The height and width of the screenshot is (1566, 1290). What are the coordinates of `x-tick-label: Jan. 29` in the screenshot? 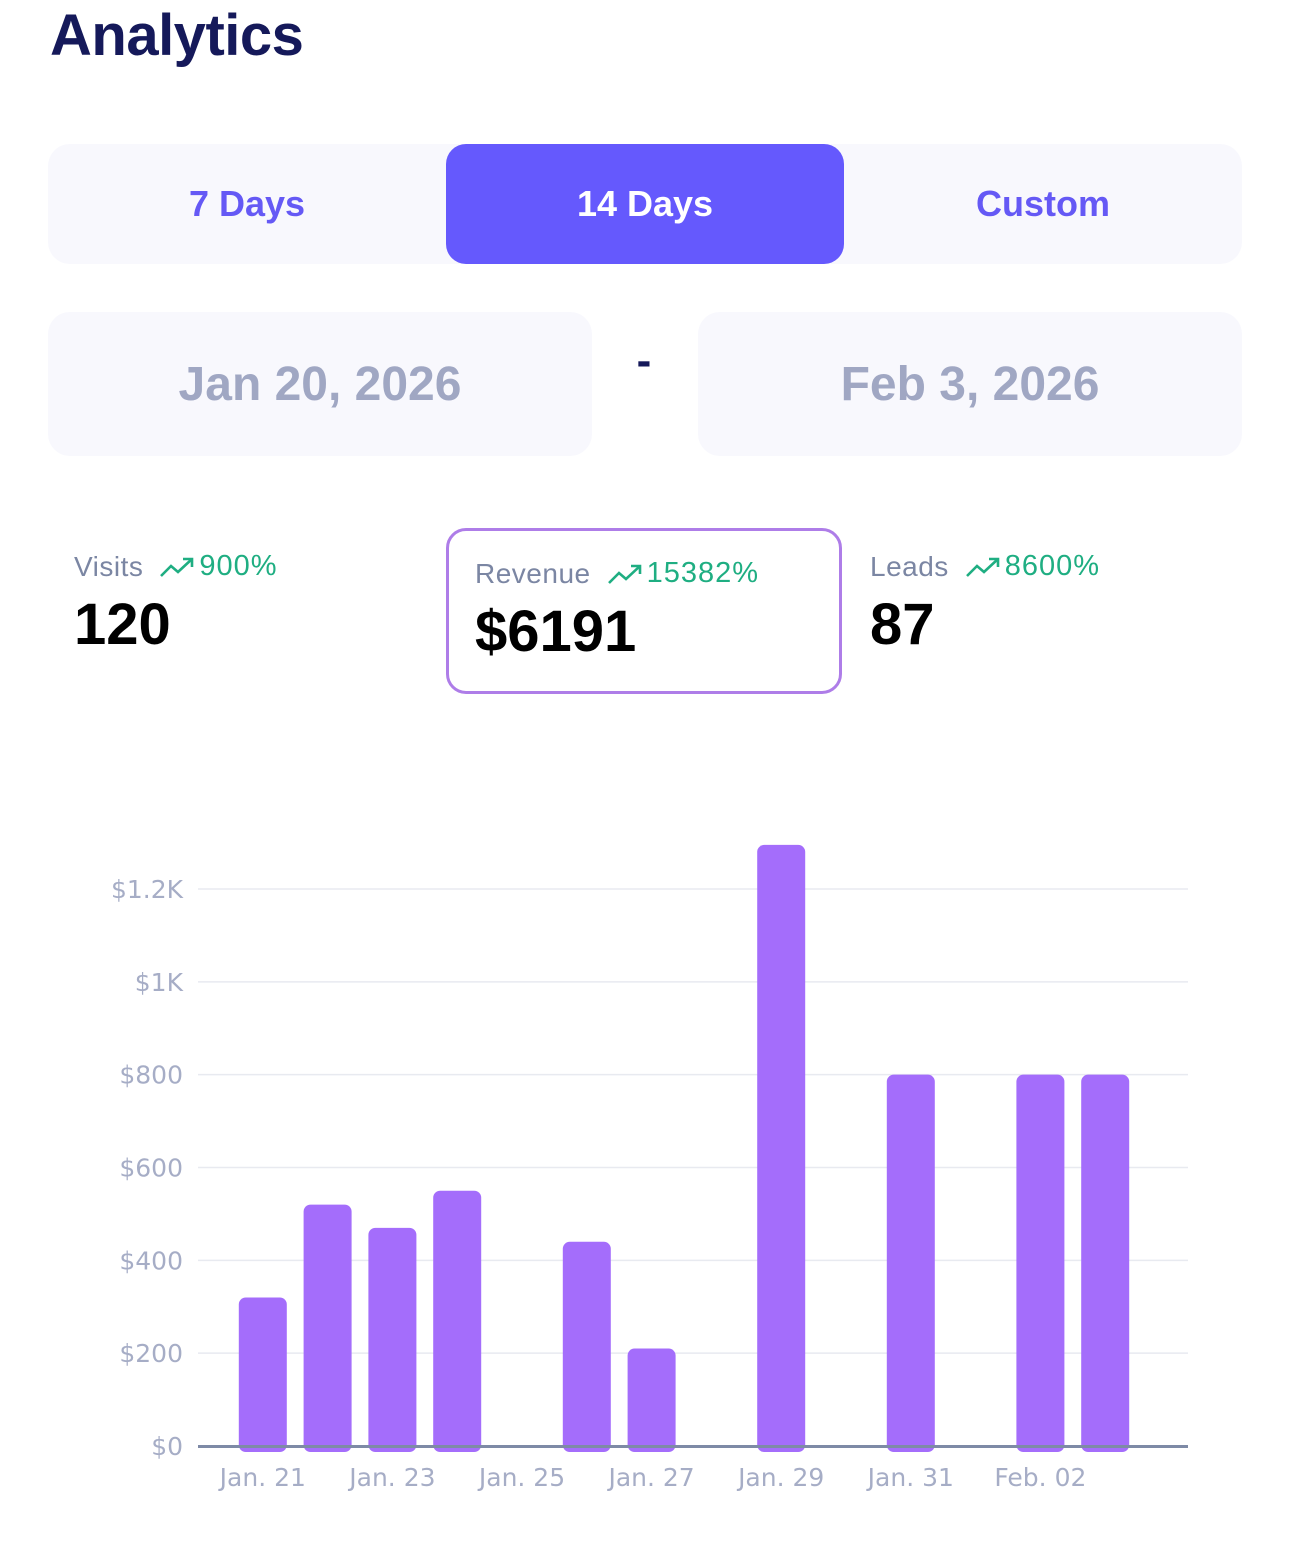 It's located at (780, 1477).